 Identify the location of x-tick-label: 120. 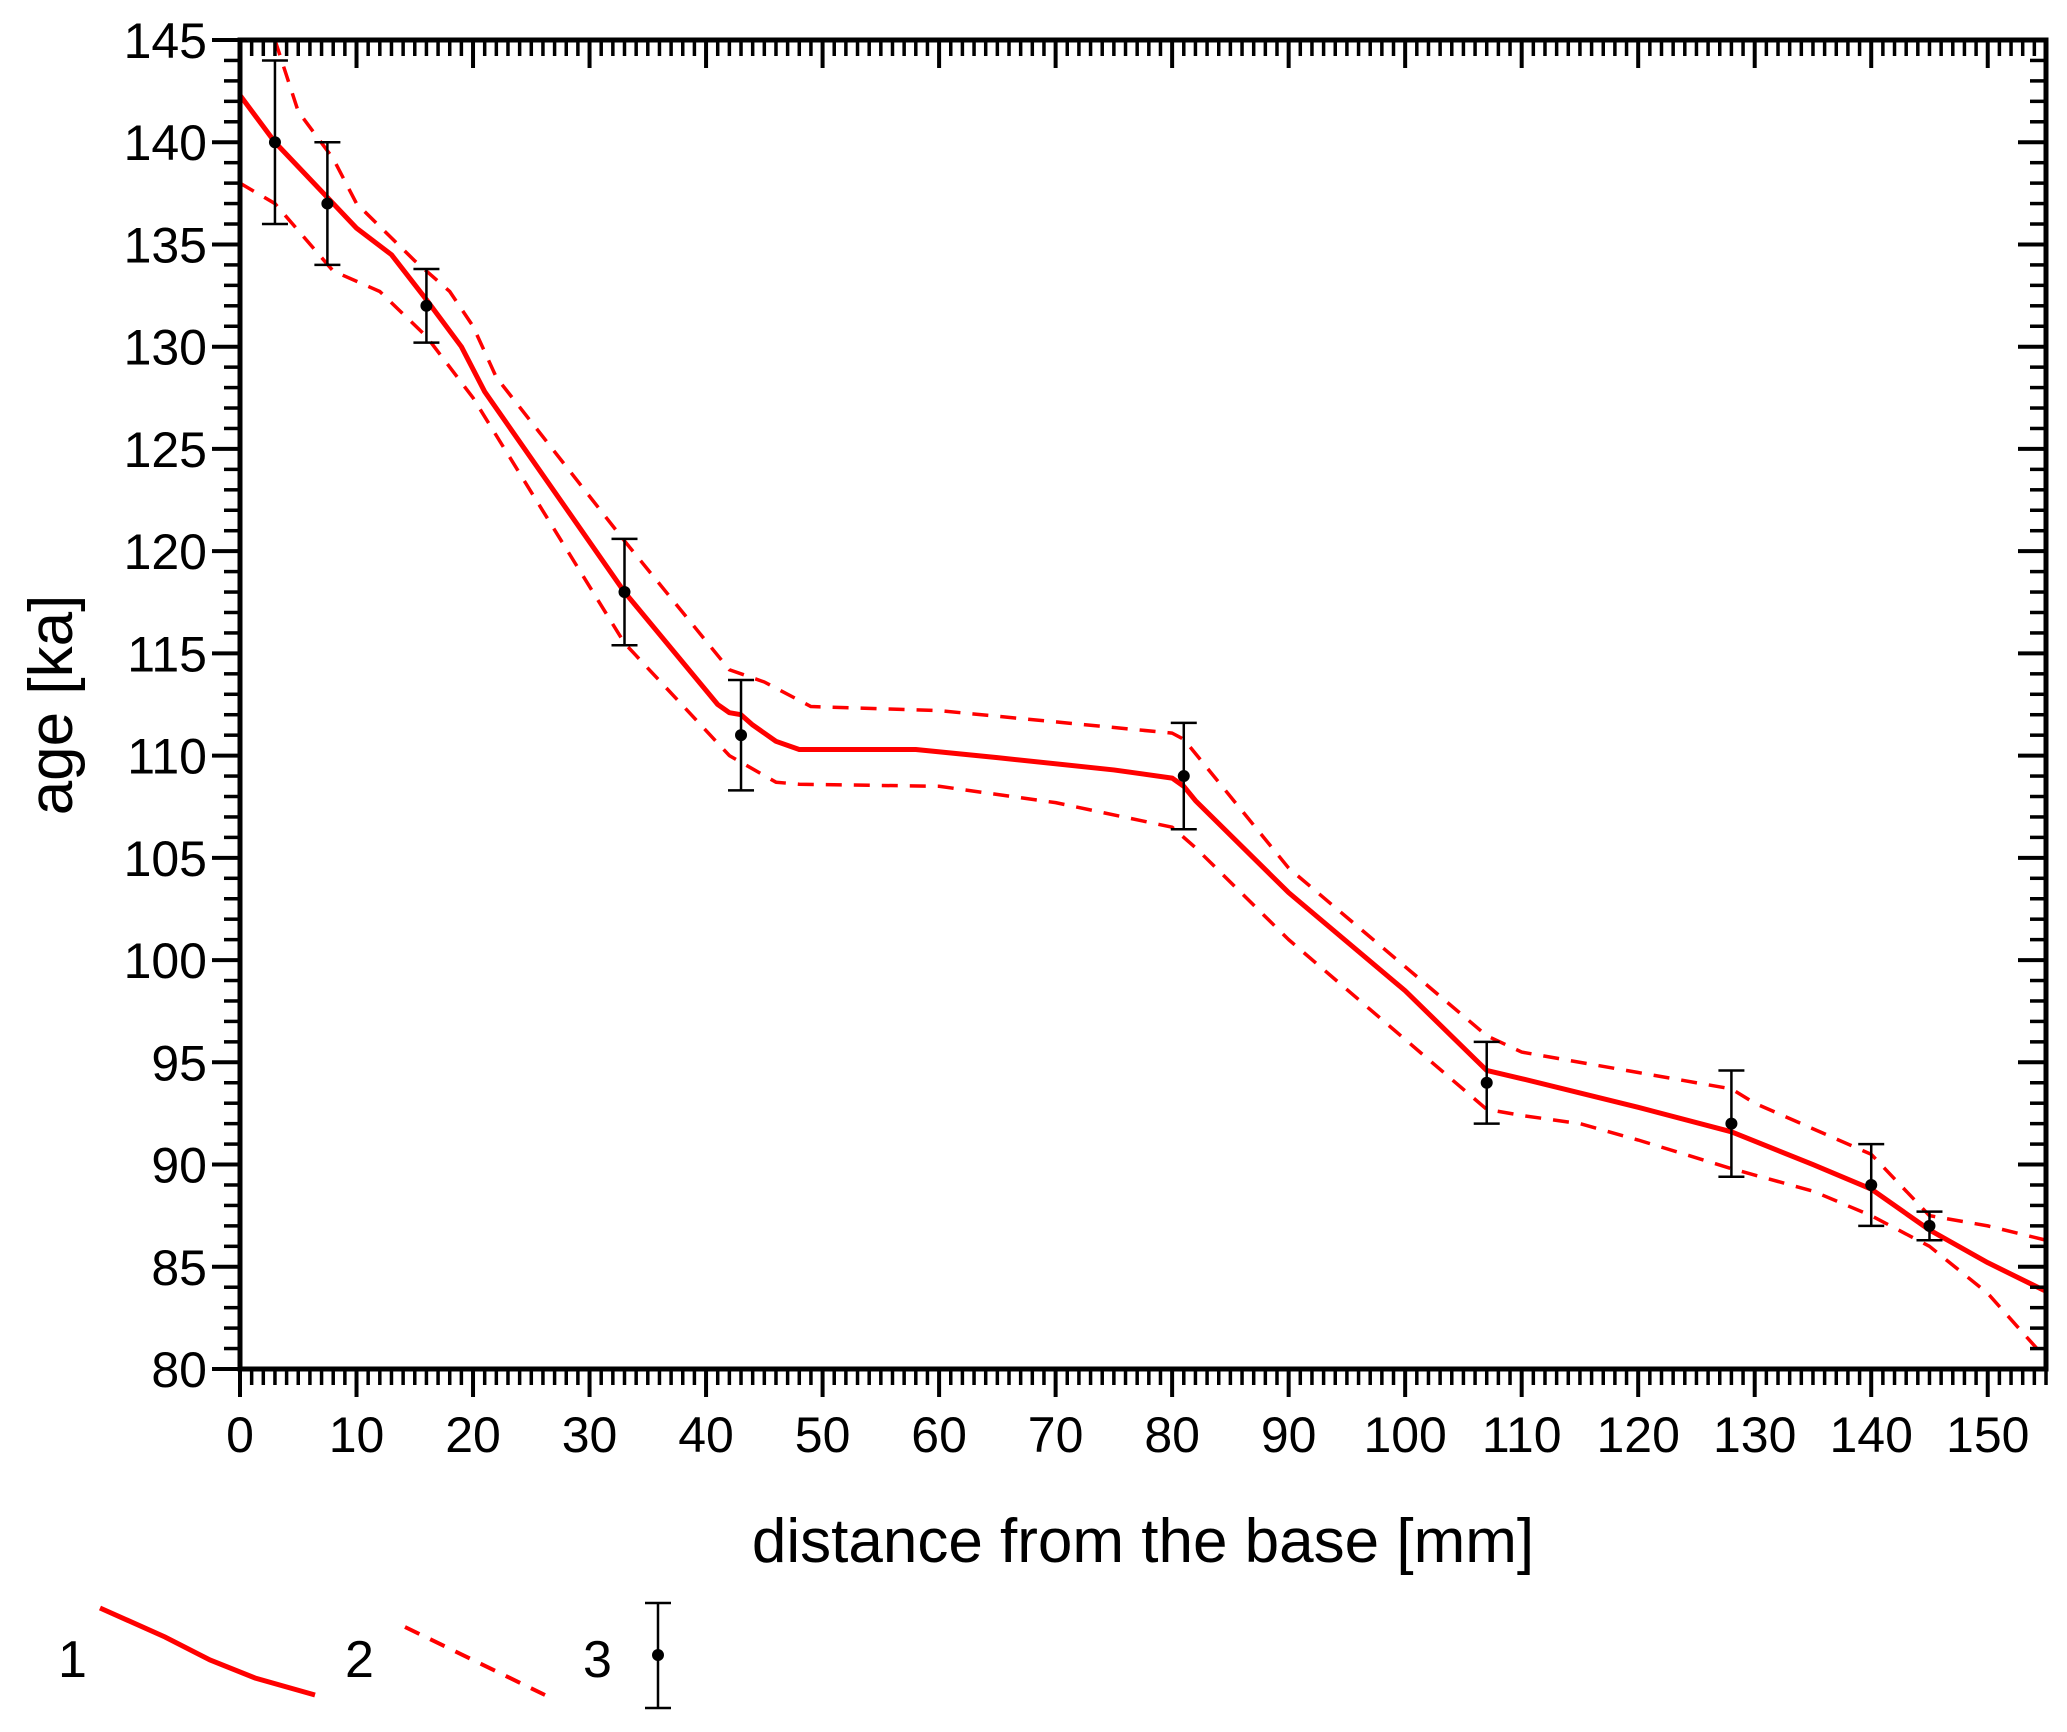
(1637, 1435).